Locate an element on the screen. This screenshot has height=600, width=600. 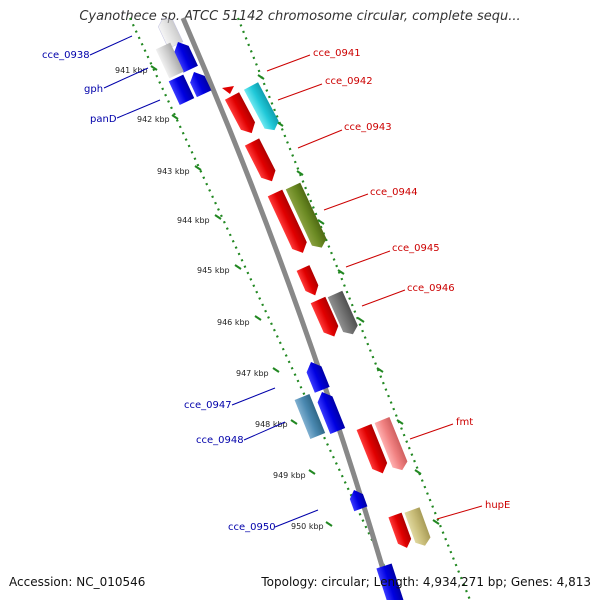
gene-bottom-blue is located at coordinates (390, 581).